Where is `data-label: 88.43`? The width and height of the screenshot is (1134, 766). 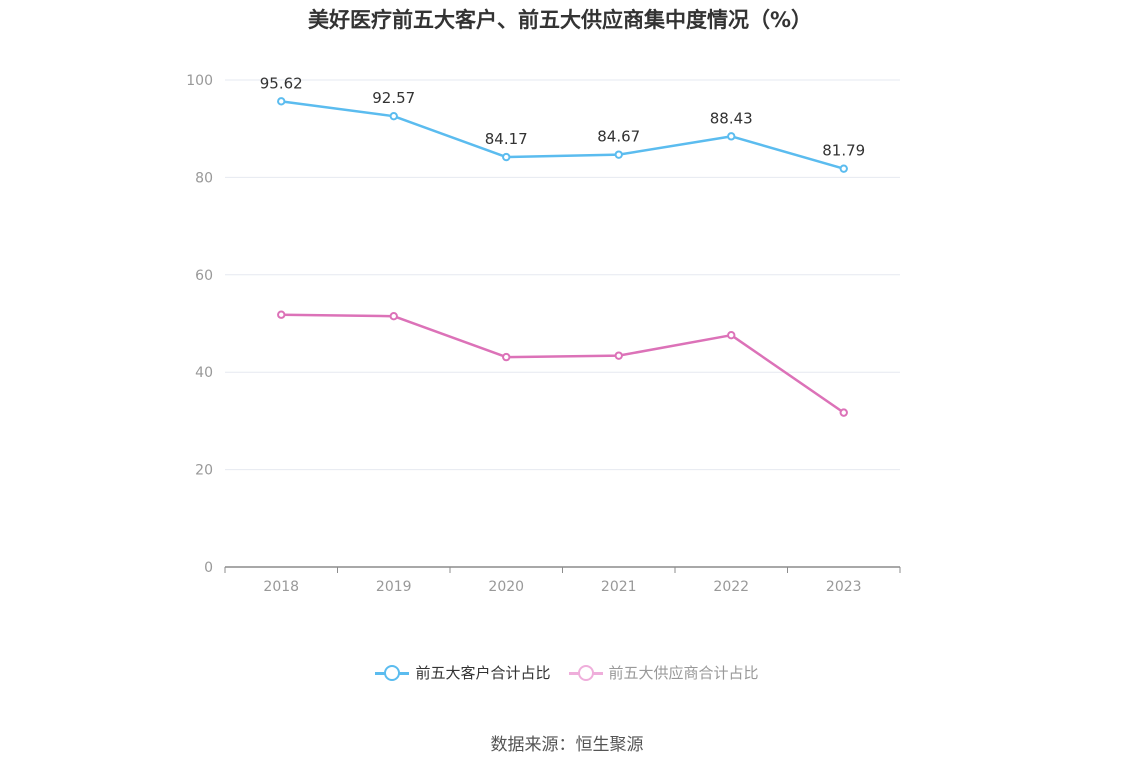
data-label: 88.43 is located at coordinates (731, 118).